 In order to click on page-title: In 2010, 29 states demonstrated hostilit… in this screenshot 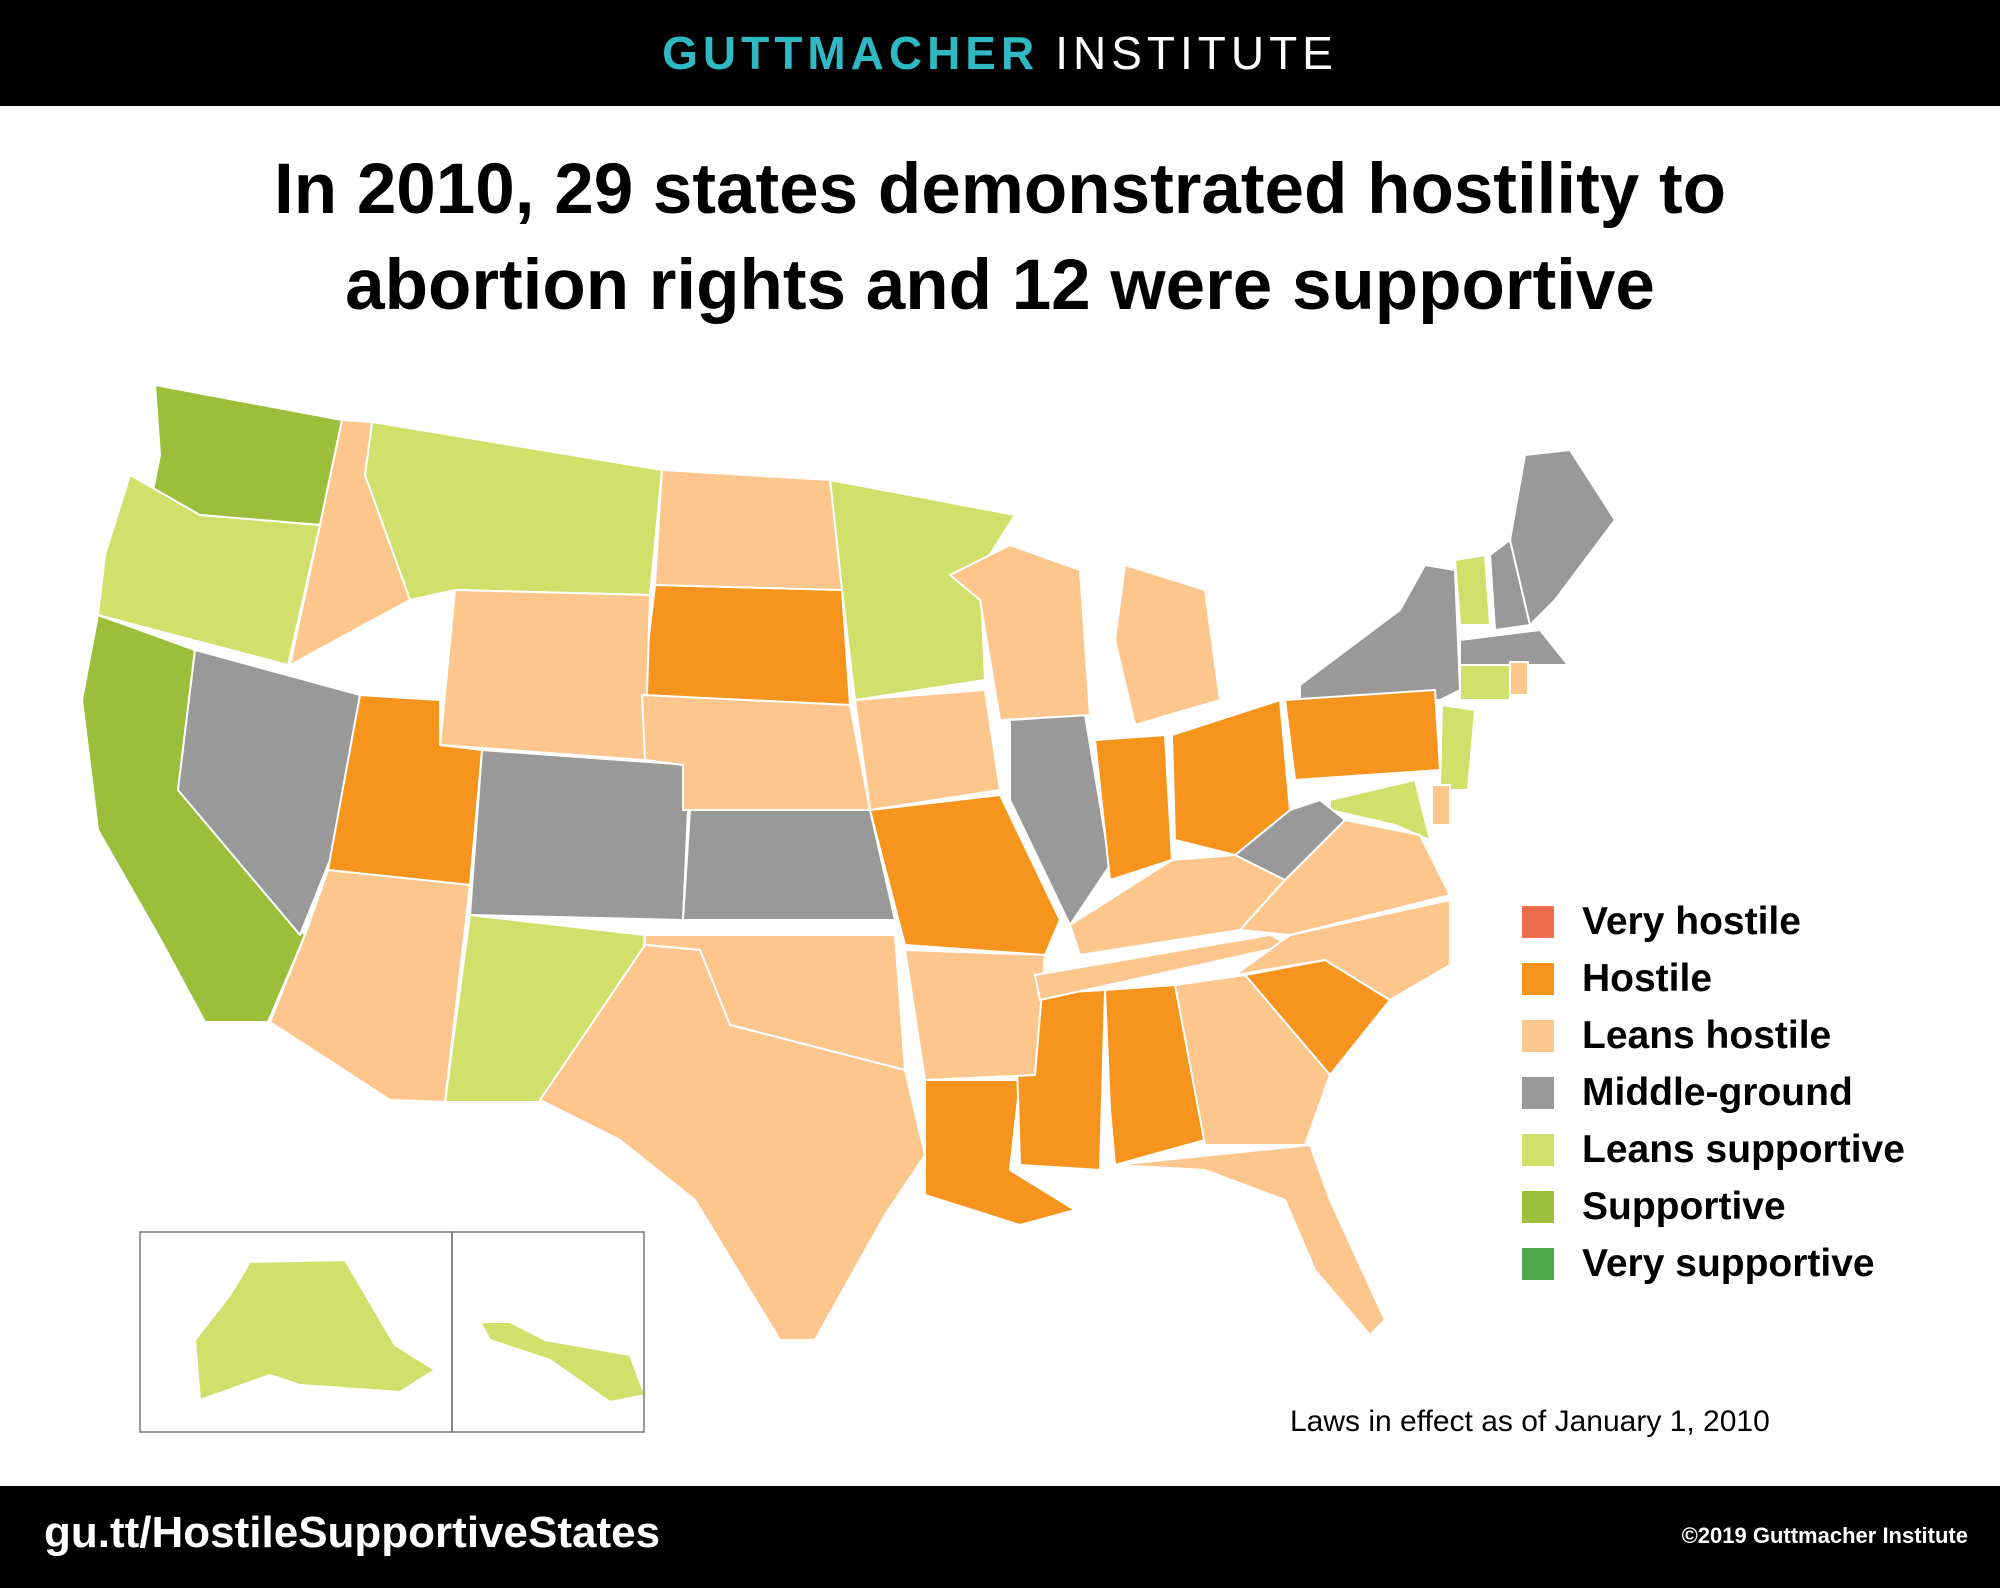, I will do `click(1000, 238)`.